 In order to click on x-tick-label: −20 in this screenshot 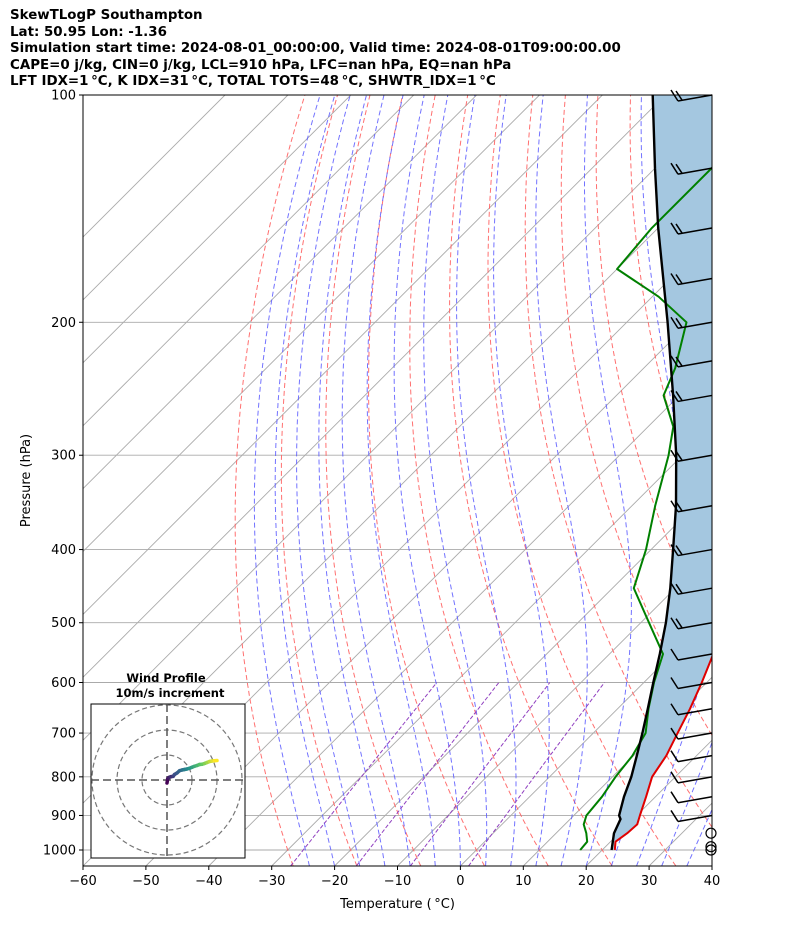, I will do `click(334, 881)`.